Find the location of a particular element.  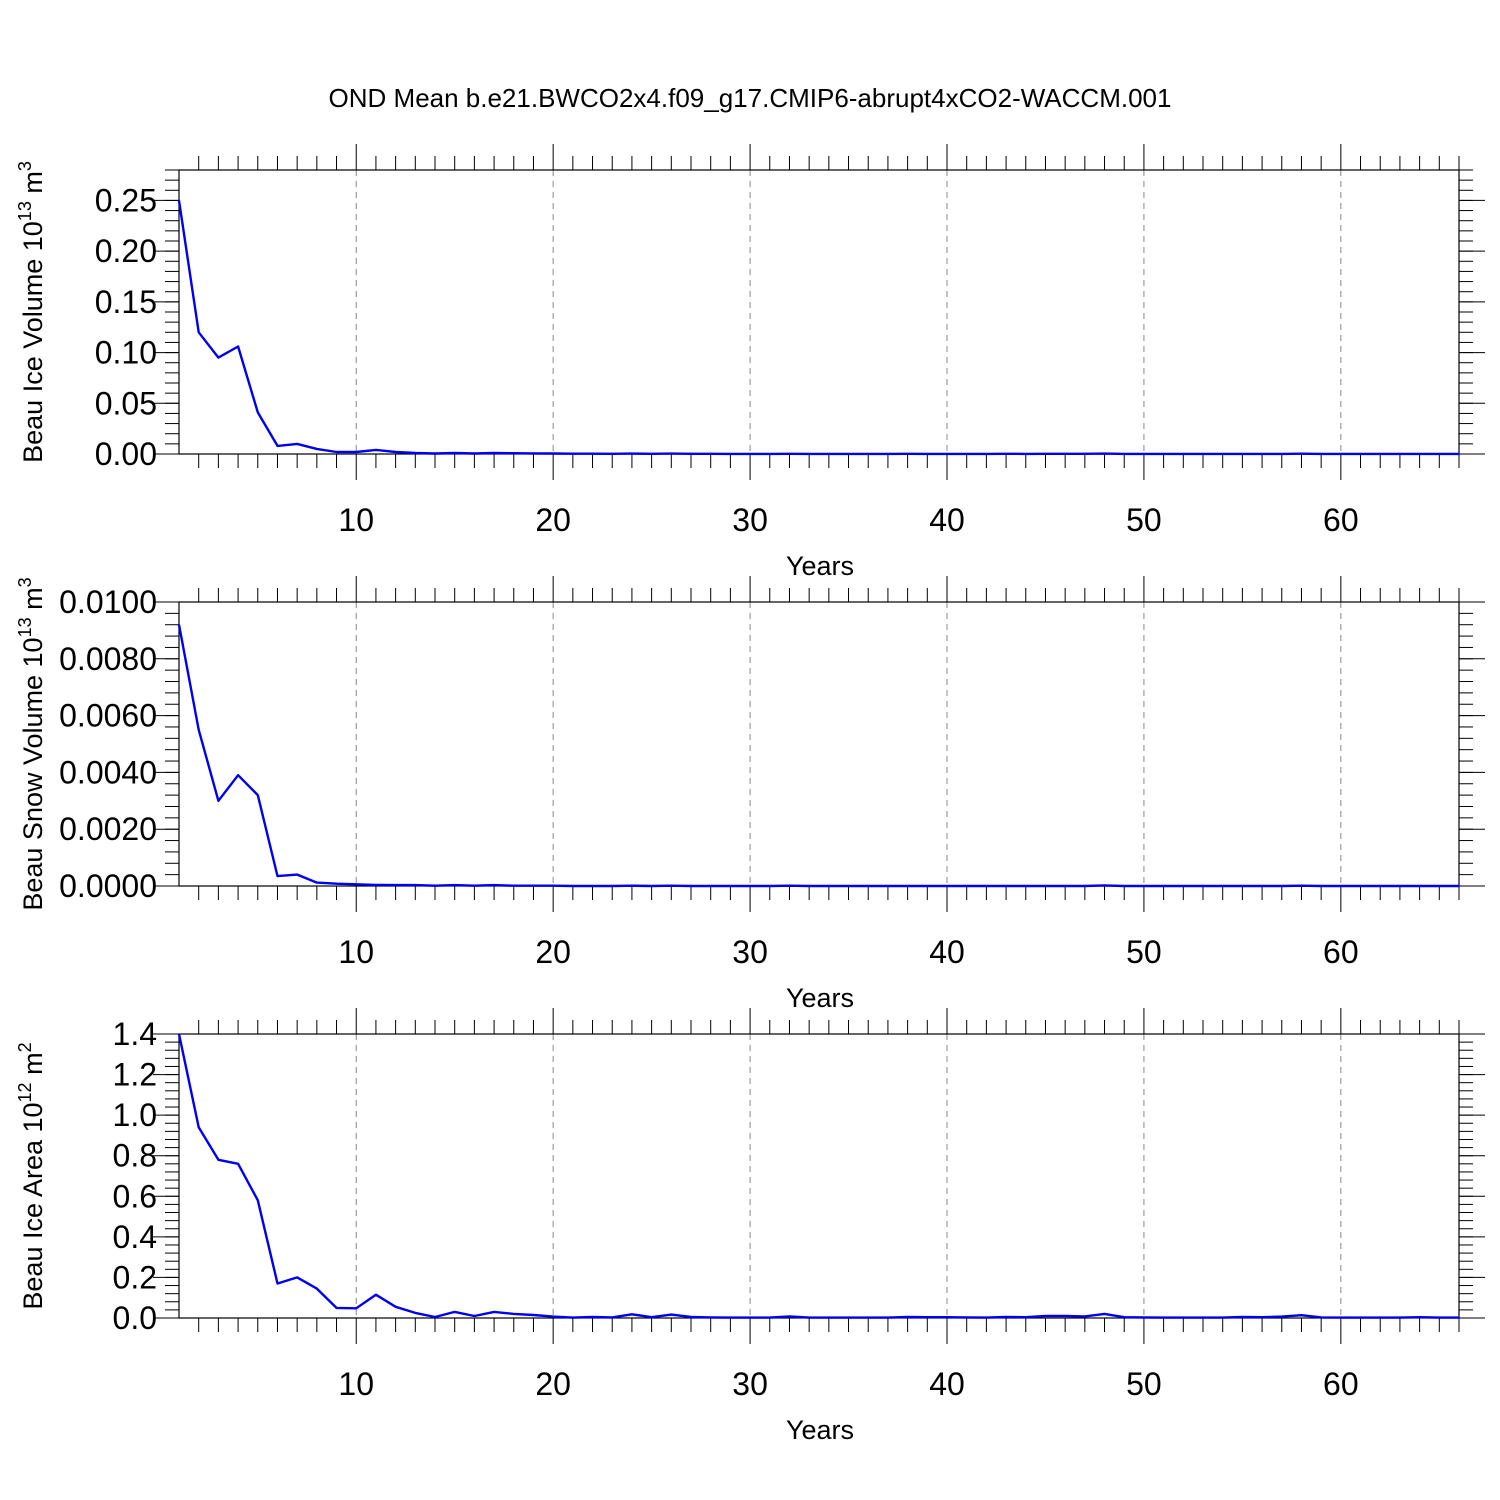

y-tick-label: 0.10 is located at coordinates (126, 353).